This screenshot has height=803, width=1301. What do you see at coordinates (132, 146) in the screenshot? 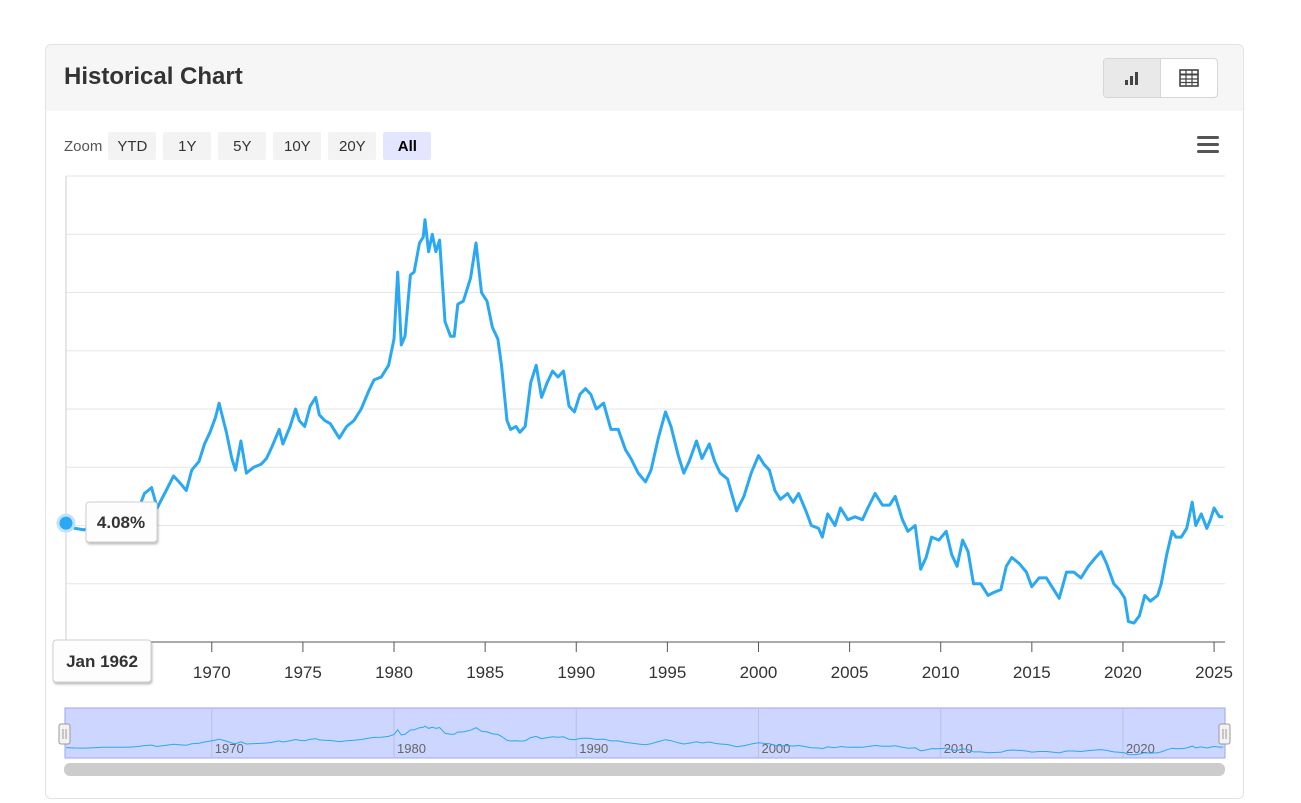
I see `zoom-ytd-button: YTD` at bounding box center [132, 146].